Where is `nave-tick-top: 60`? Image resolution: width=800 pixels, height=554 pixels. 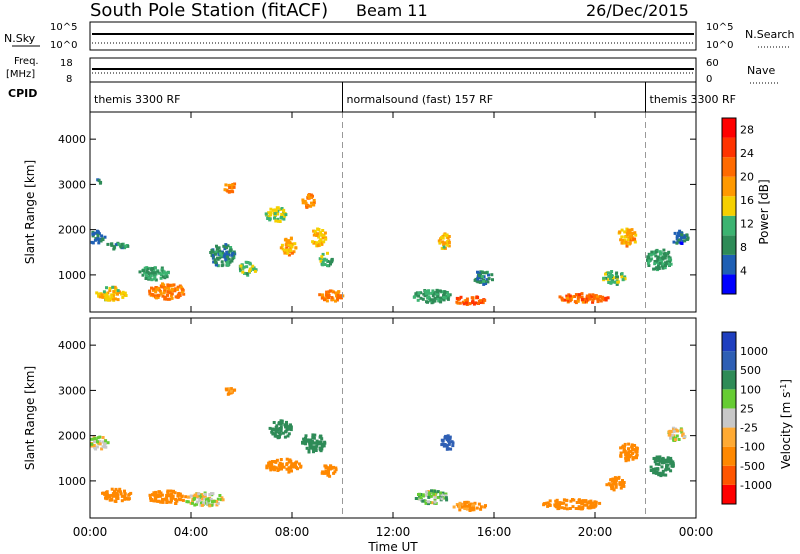 nave-tick-top: 60 is located at coordinates (712, 63).